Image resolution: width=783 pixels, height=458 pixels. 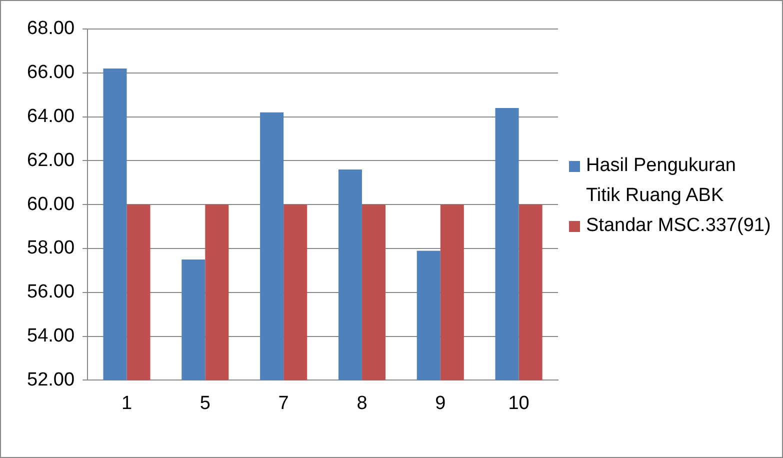 What do you see at coordinates (51, 336) in the screenshot?
I see `y-tick-label: 54.00` at bounding box center [51, 336].